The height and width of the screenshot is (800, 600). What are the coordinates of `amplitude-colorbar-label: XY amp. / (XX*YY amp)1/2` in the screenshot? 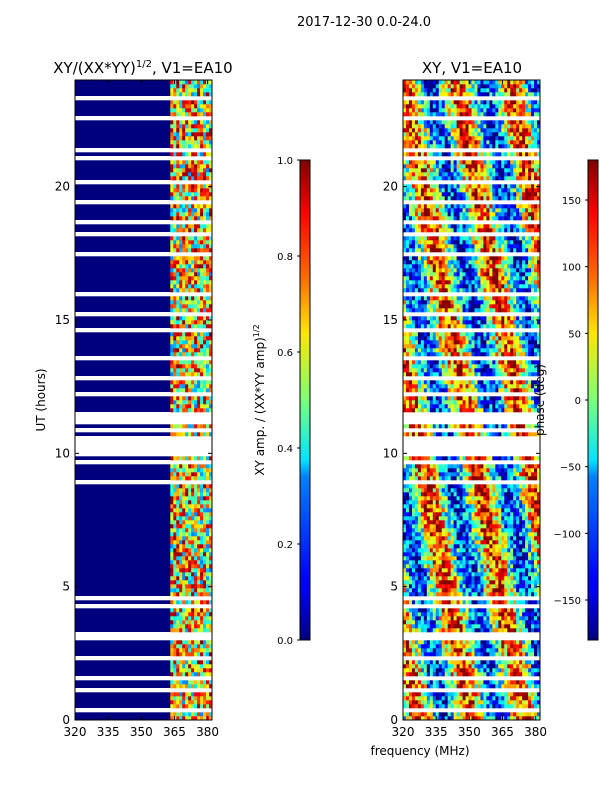 It's located at (259, 399).